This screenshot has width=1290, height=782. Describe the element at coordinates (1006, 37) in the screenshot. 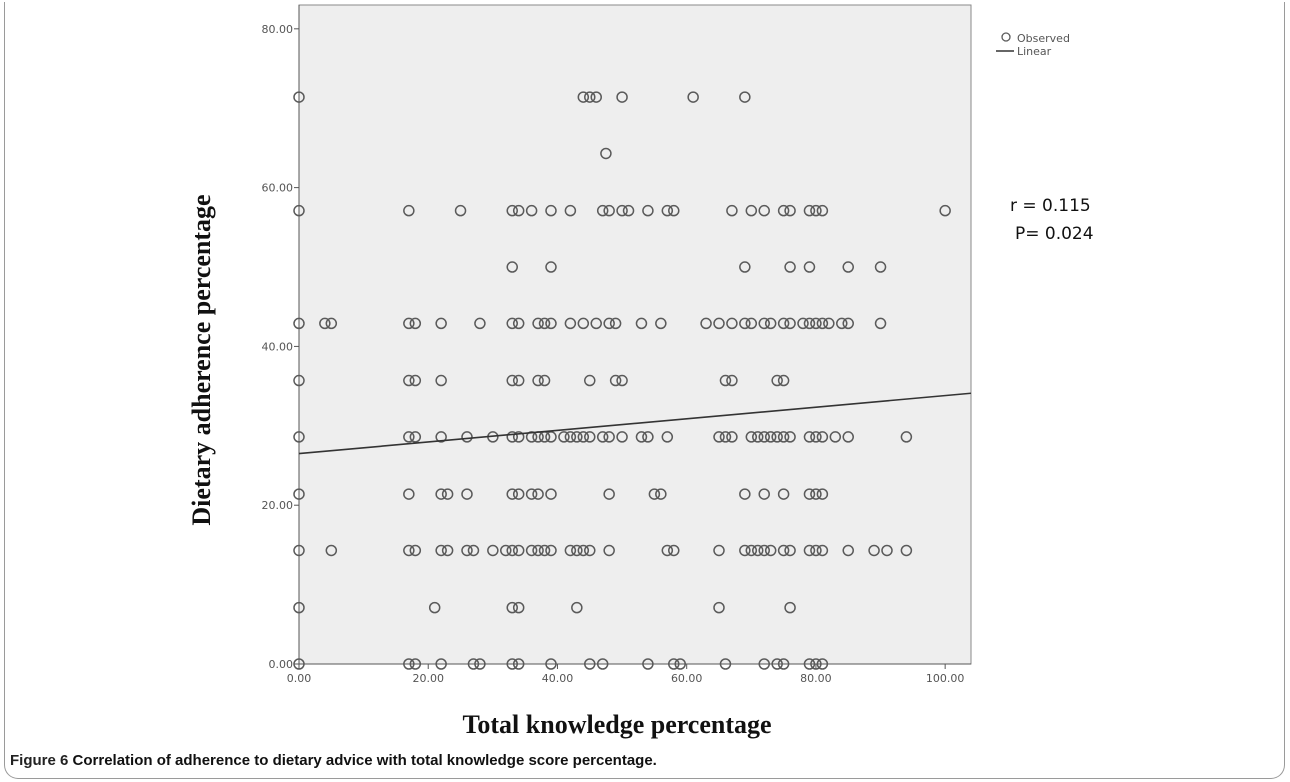

I see `legend-observed-marker` at that location.